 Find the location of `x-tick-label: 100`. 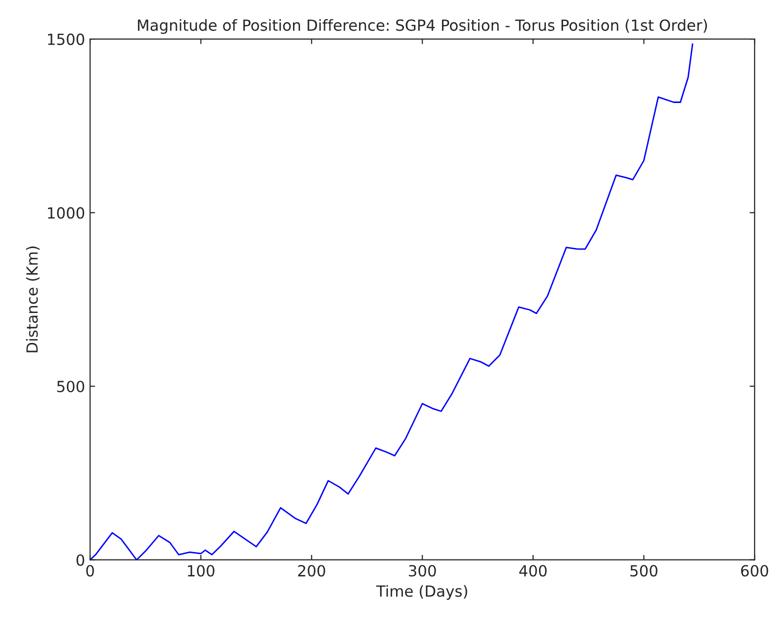

x-tick-label: 100 is located at coordinates (201, 570).